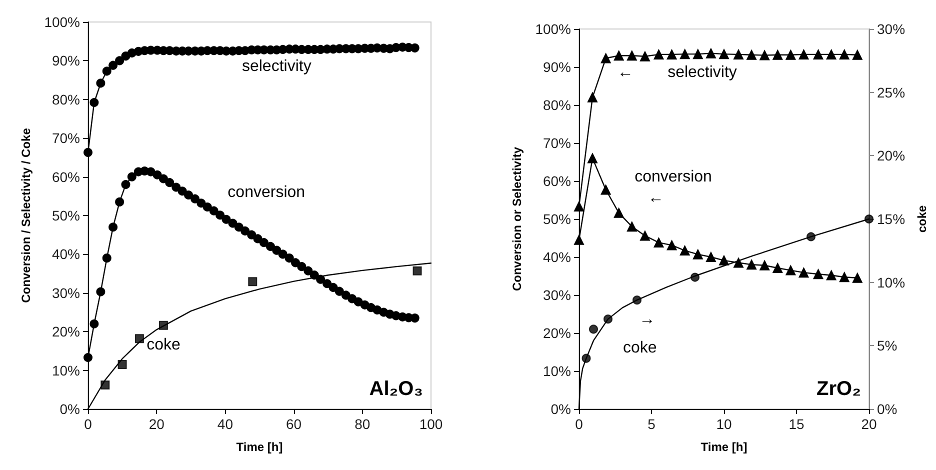  What do you see at coordinates (838, 389) in the screenshot?
I see `annotation: ZrO₂` at bounding box center [838, 389].